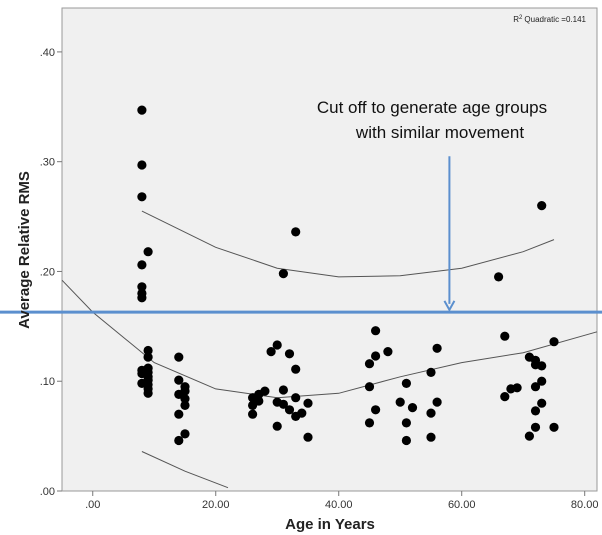 This screenshot has height=535, width=602. I want to click on x-tick-label: 80.00, so click(585, 505).